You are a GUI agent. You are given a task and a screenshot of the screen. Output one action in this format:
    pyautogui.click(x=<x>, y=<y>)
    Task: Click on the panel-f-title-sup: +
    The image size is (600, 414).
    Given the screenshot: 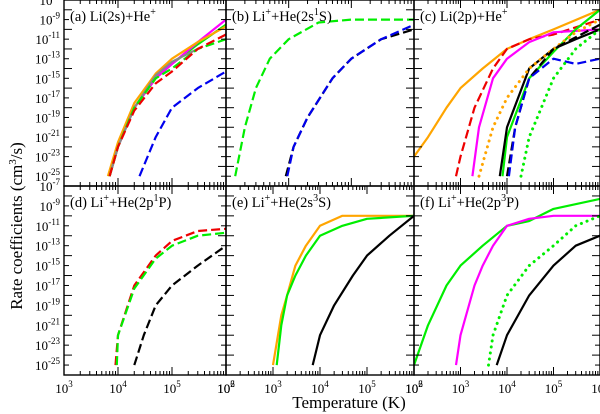 What is the action you would take?
    pyautogui.click(x=454, y=198)
    